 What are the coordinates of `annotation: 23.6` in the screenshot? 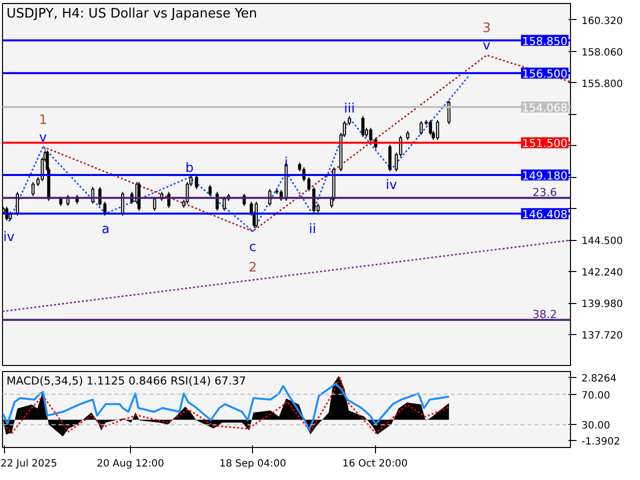 It's located at (544, 192).